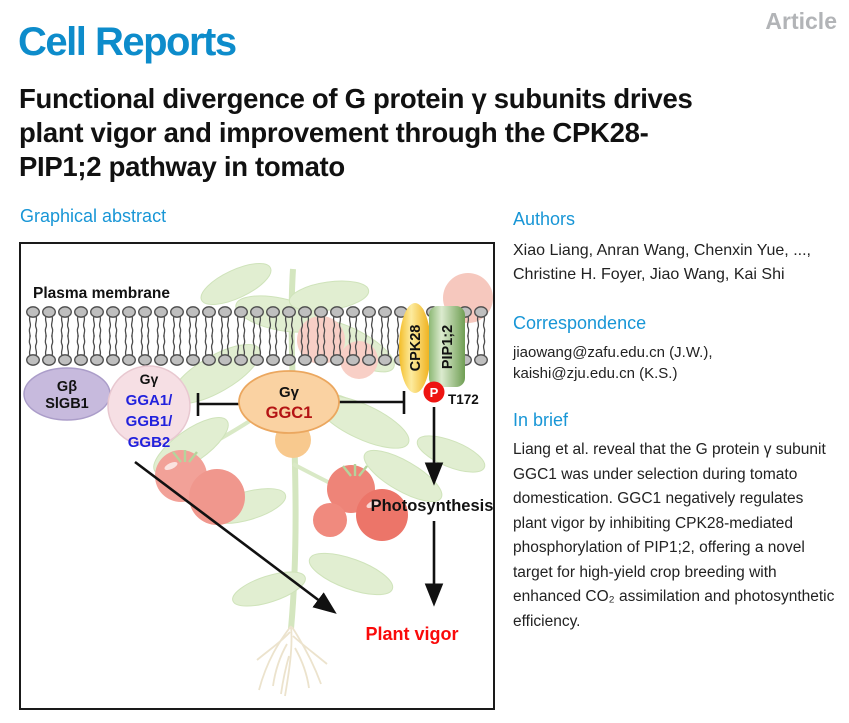 The image size is (849, 723). What do you see at coordinates (67, 404) in the screenshot?
I see `g-beta-gene-label: SlGB1` at bounding box center [67, 404].